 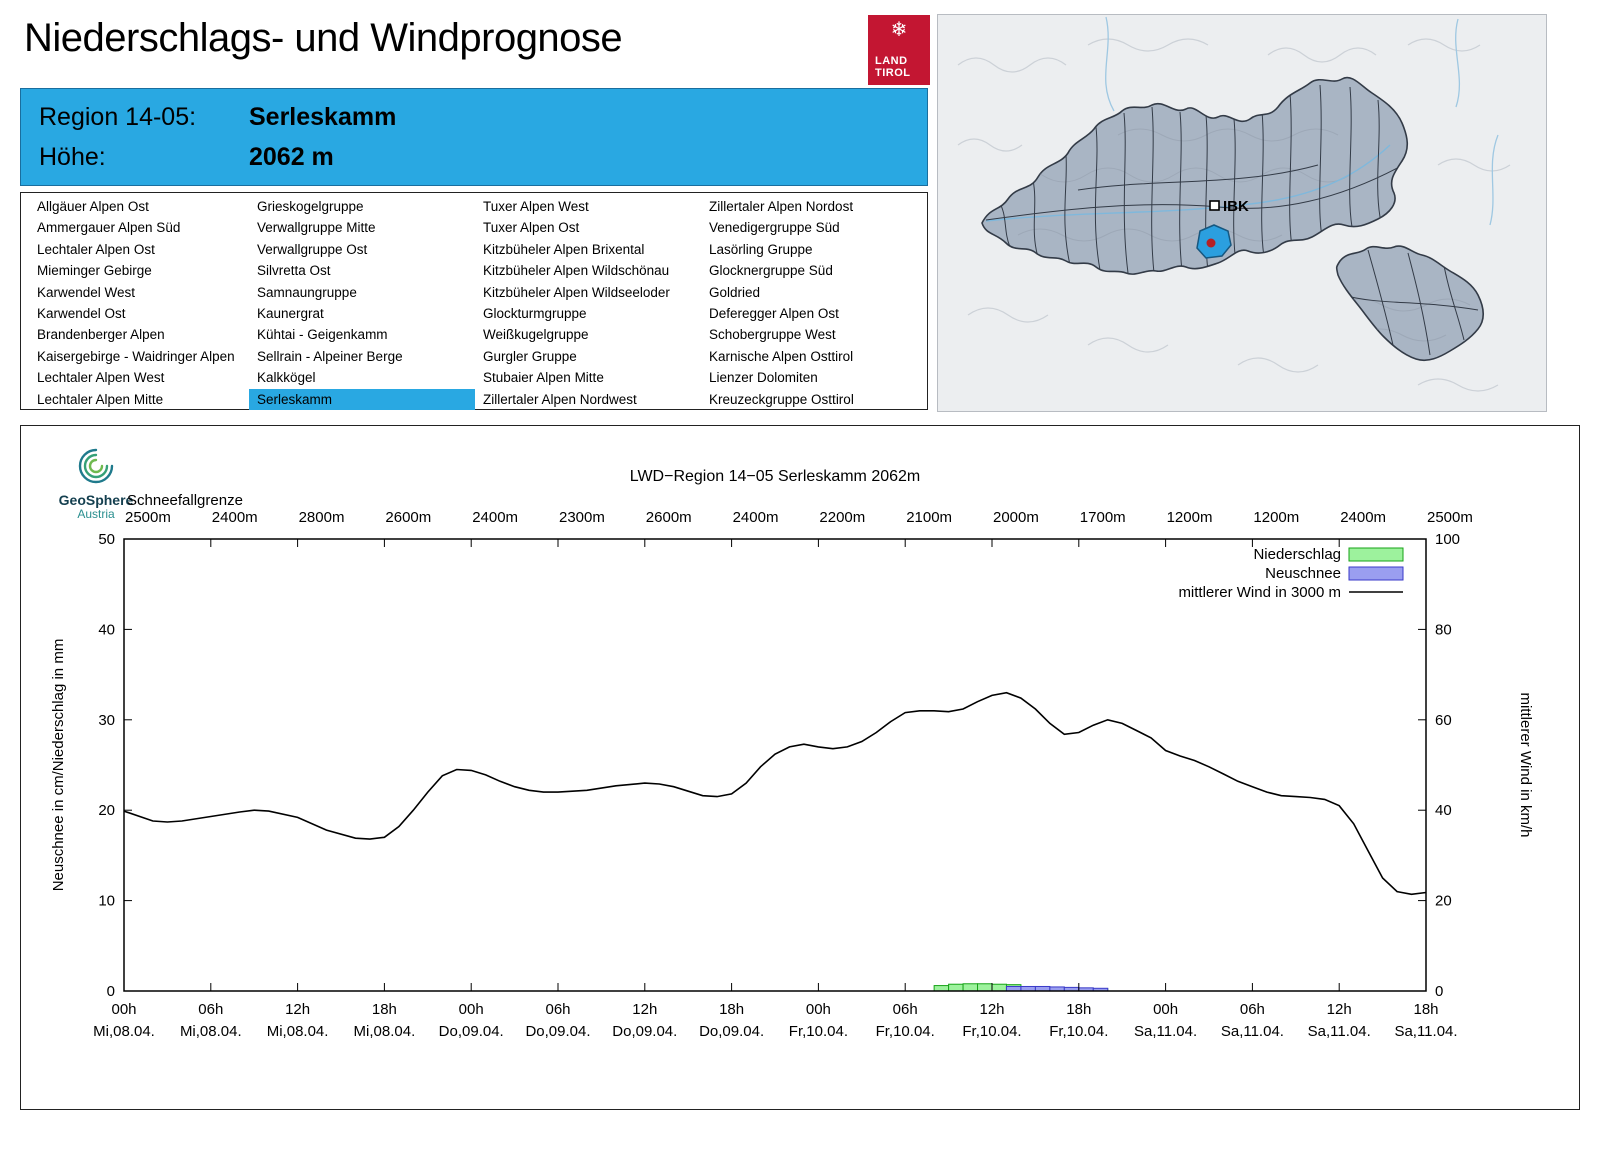 I want to click on region-list-item: Grieskogelgruppe, so click(x=310, y=206).